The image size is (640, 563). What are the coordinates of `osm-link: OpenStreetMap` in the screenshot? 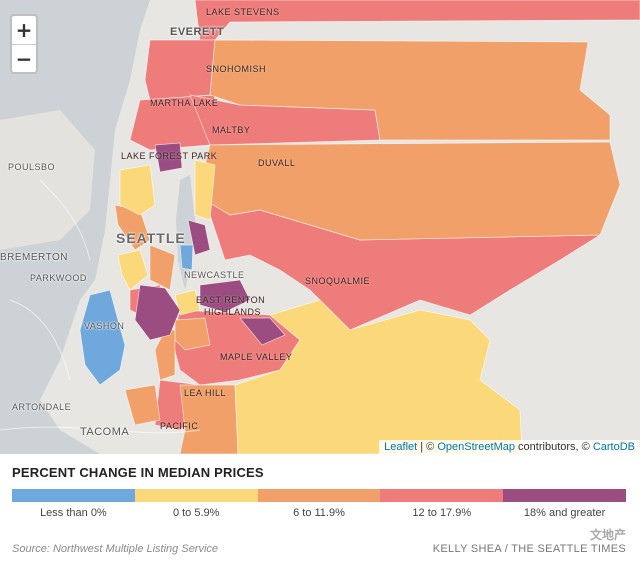 It's located at (476, 447).